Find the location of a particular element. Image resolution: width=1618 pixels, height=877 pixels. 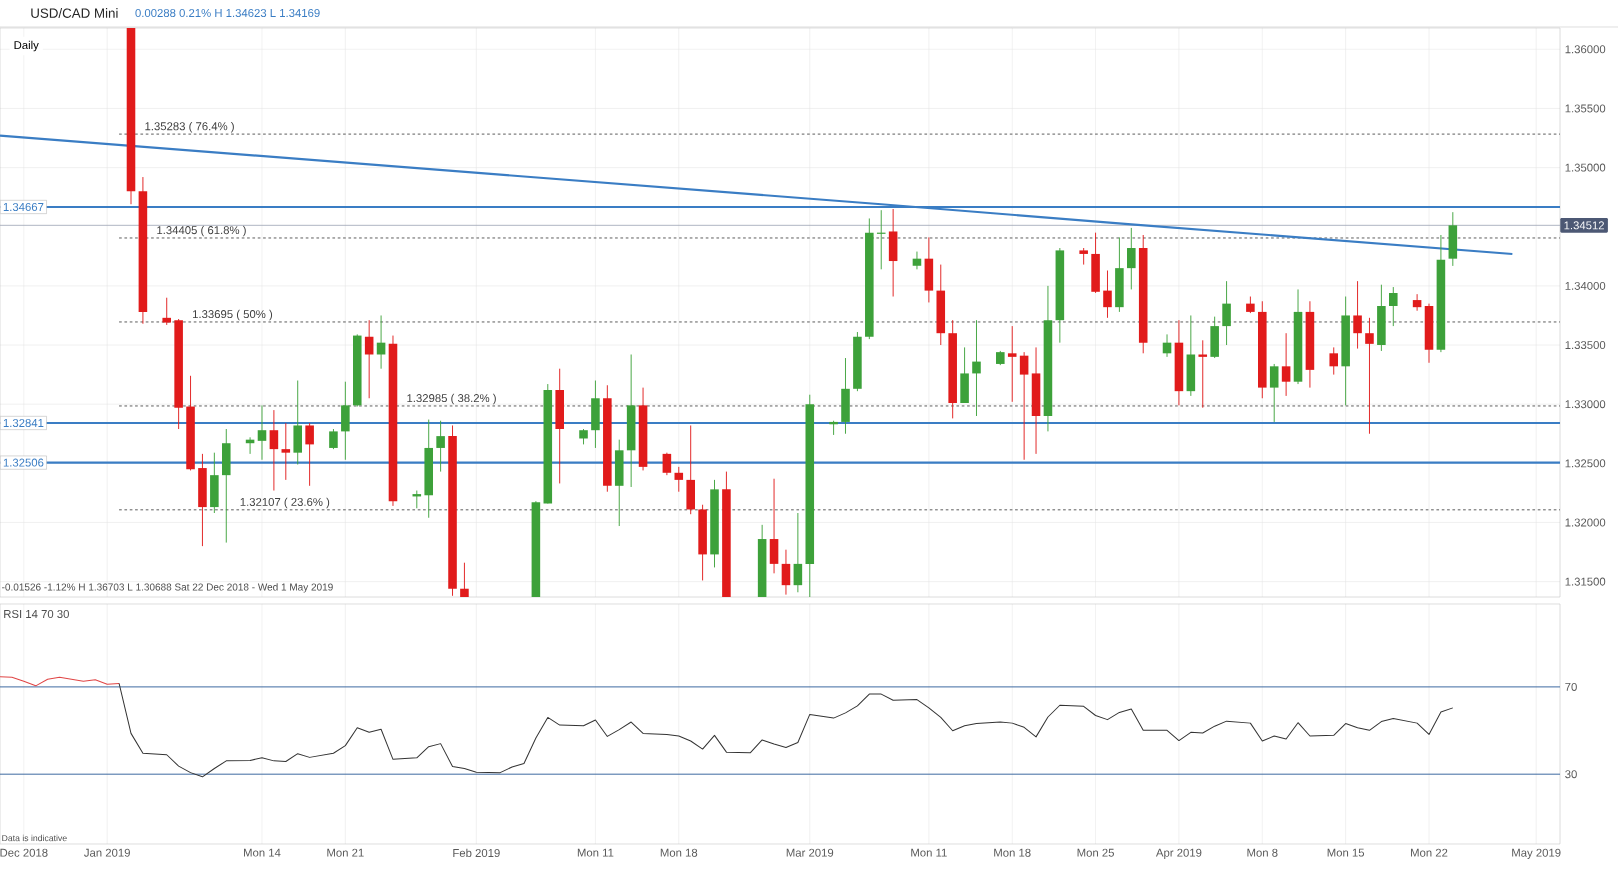

chart-subtitle: 0.00288 0.21% H 1.34623 L 1.34169 is located at coordinates (227, 12).